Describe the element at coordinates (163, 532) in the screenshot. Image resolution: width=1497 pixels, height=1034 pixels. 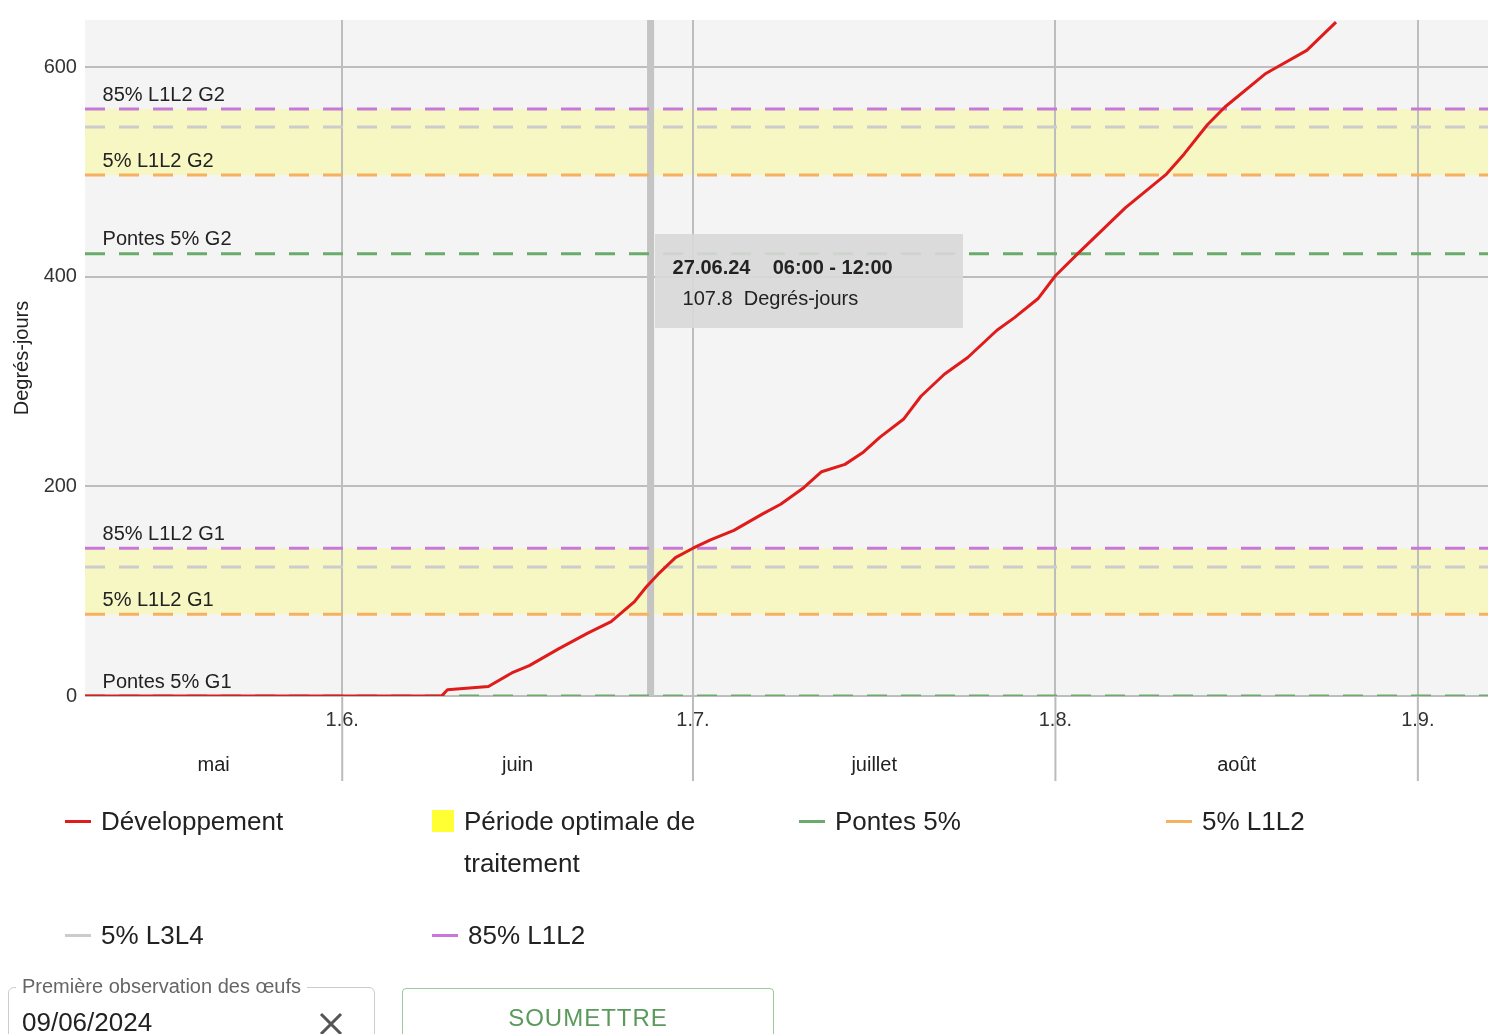
I see `annotation: 85% L1L2 G1` at that location.